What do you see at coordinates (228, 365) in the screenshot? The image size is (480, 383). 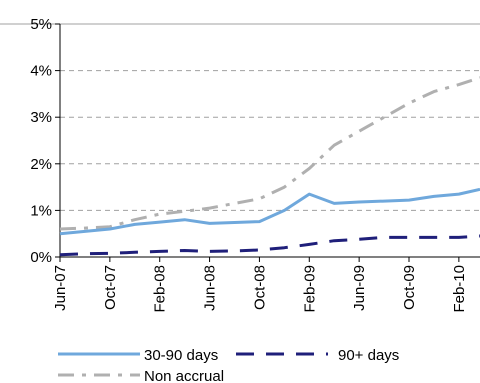 I see `legend: 30-90 days 90+ days Non accrual` at bounding box center [228, 365].